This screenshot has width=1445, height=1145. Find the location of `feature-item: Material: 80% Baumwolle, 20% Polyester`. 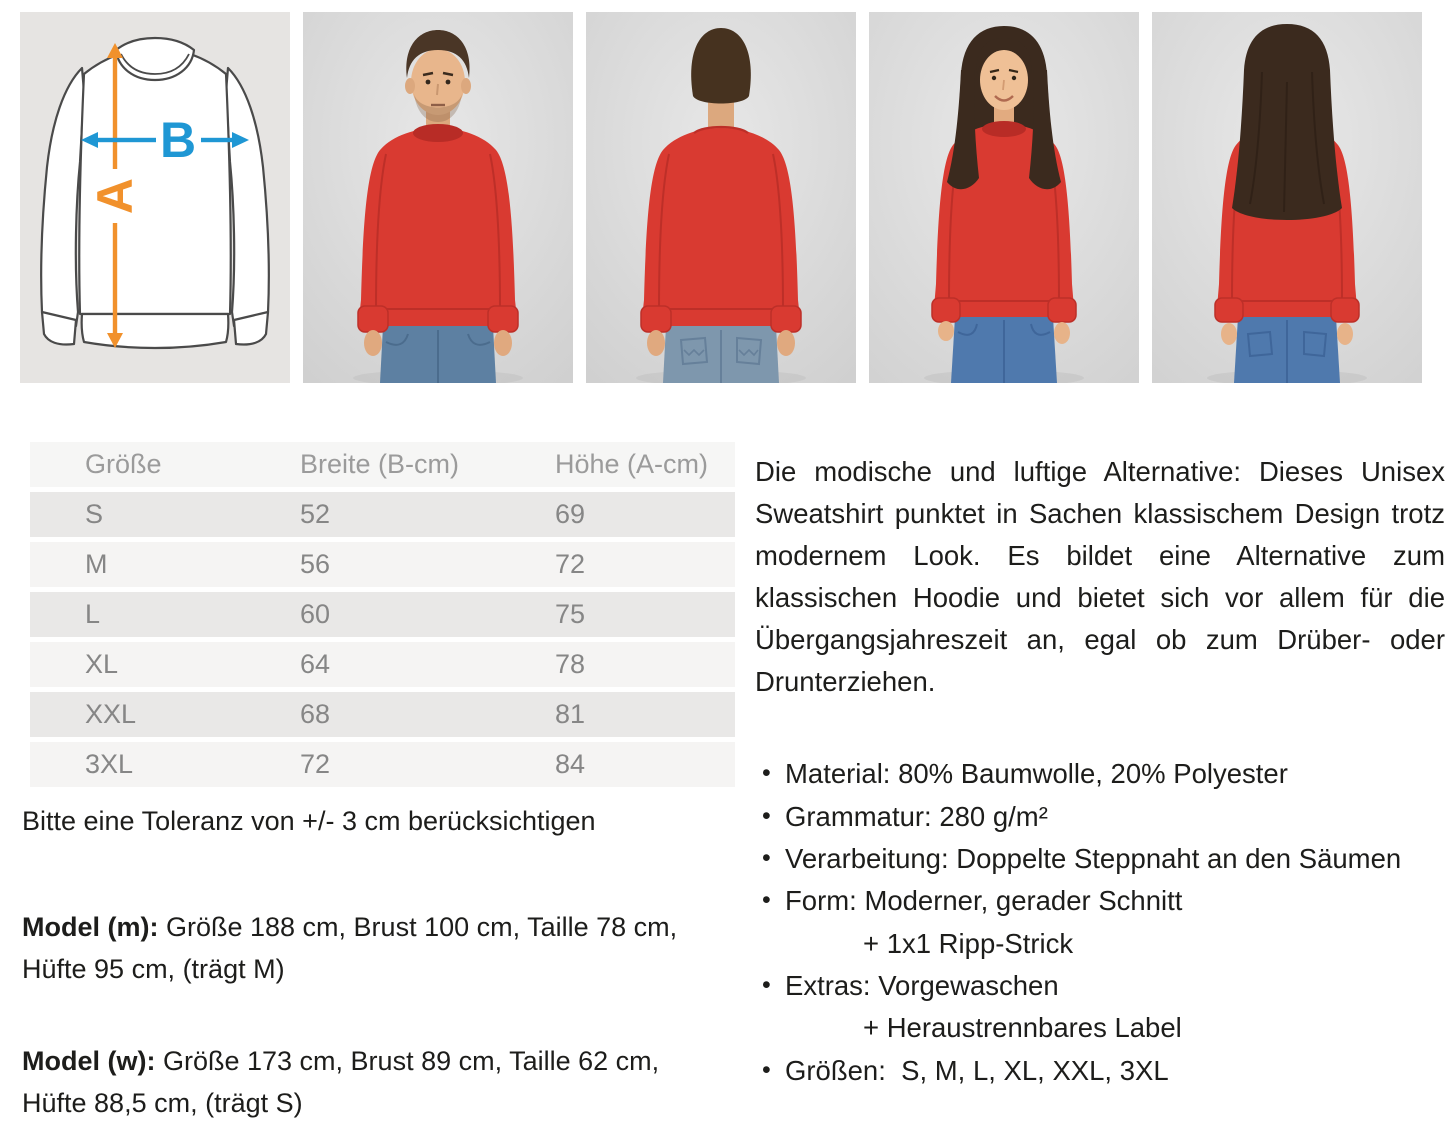

feature-item: Material: 80% Baumwolle, 20% Polyester is located at coordinates (1100, 774).